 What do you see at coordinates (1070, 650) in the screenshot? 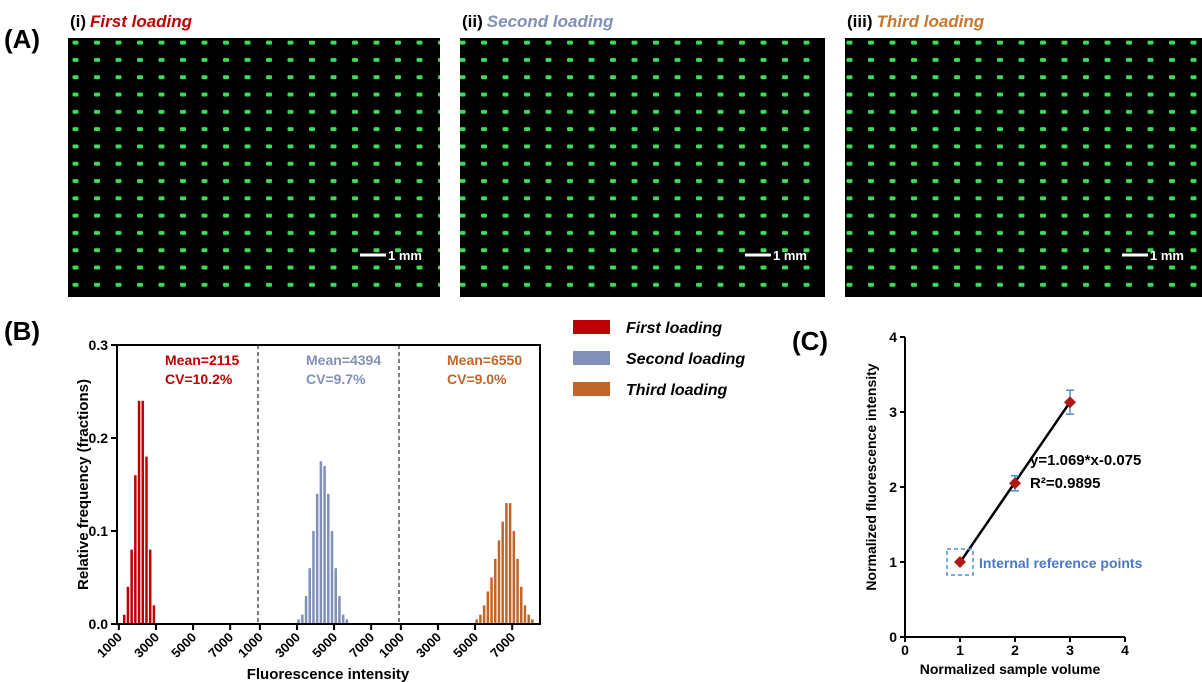
I see `x-tick-label: 3` at bounding box center [1070, 650].